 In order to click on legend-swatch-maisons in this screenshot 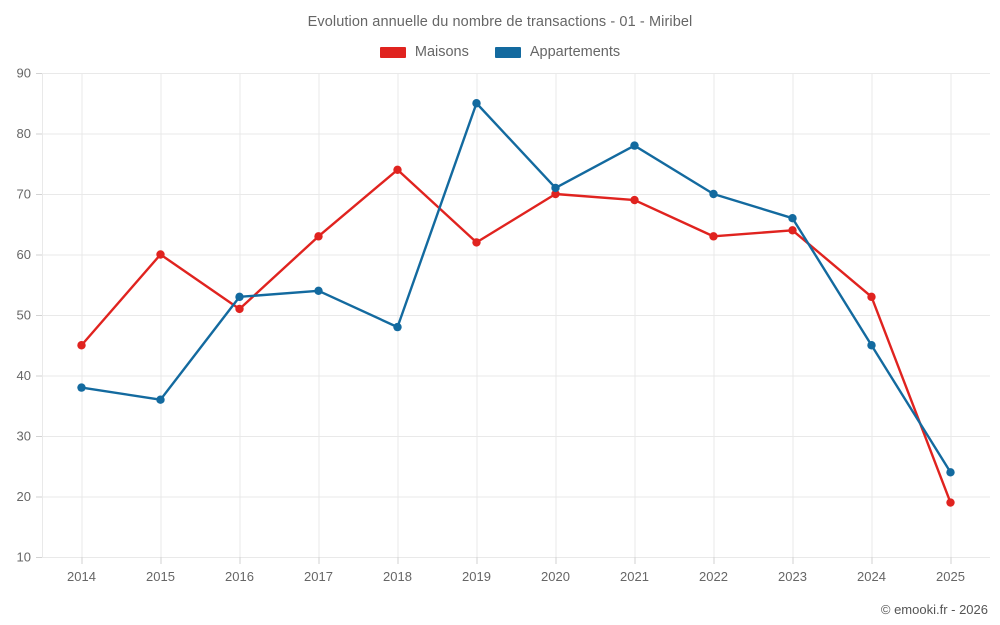, I will do `click(392, 52)`.